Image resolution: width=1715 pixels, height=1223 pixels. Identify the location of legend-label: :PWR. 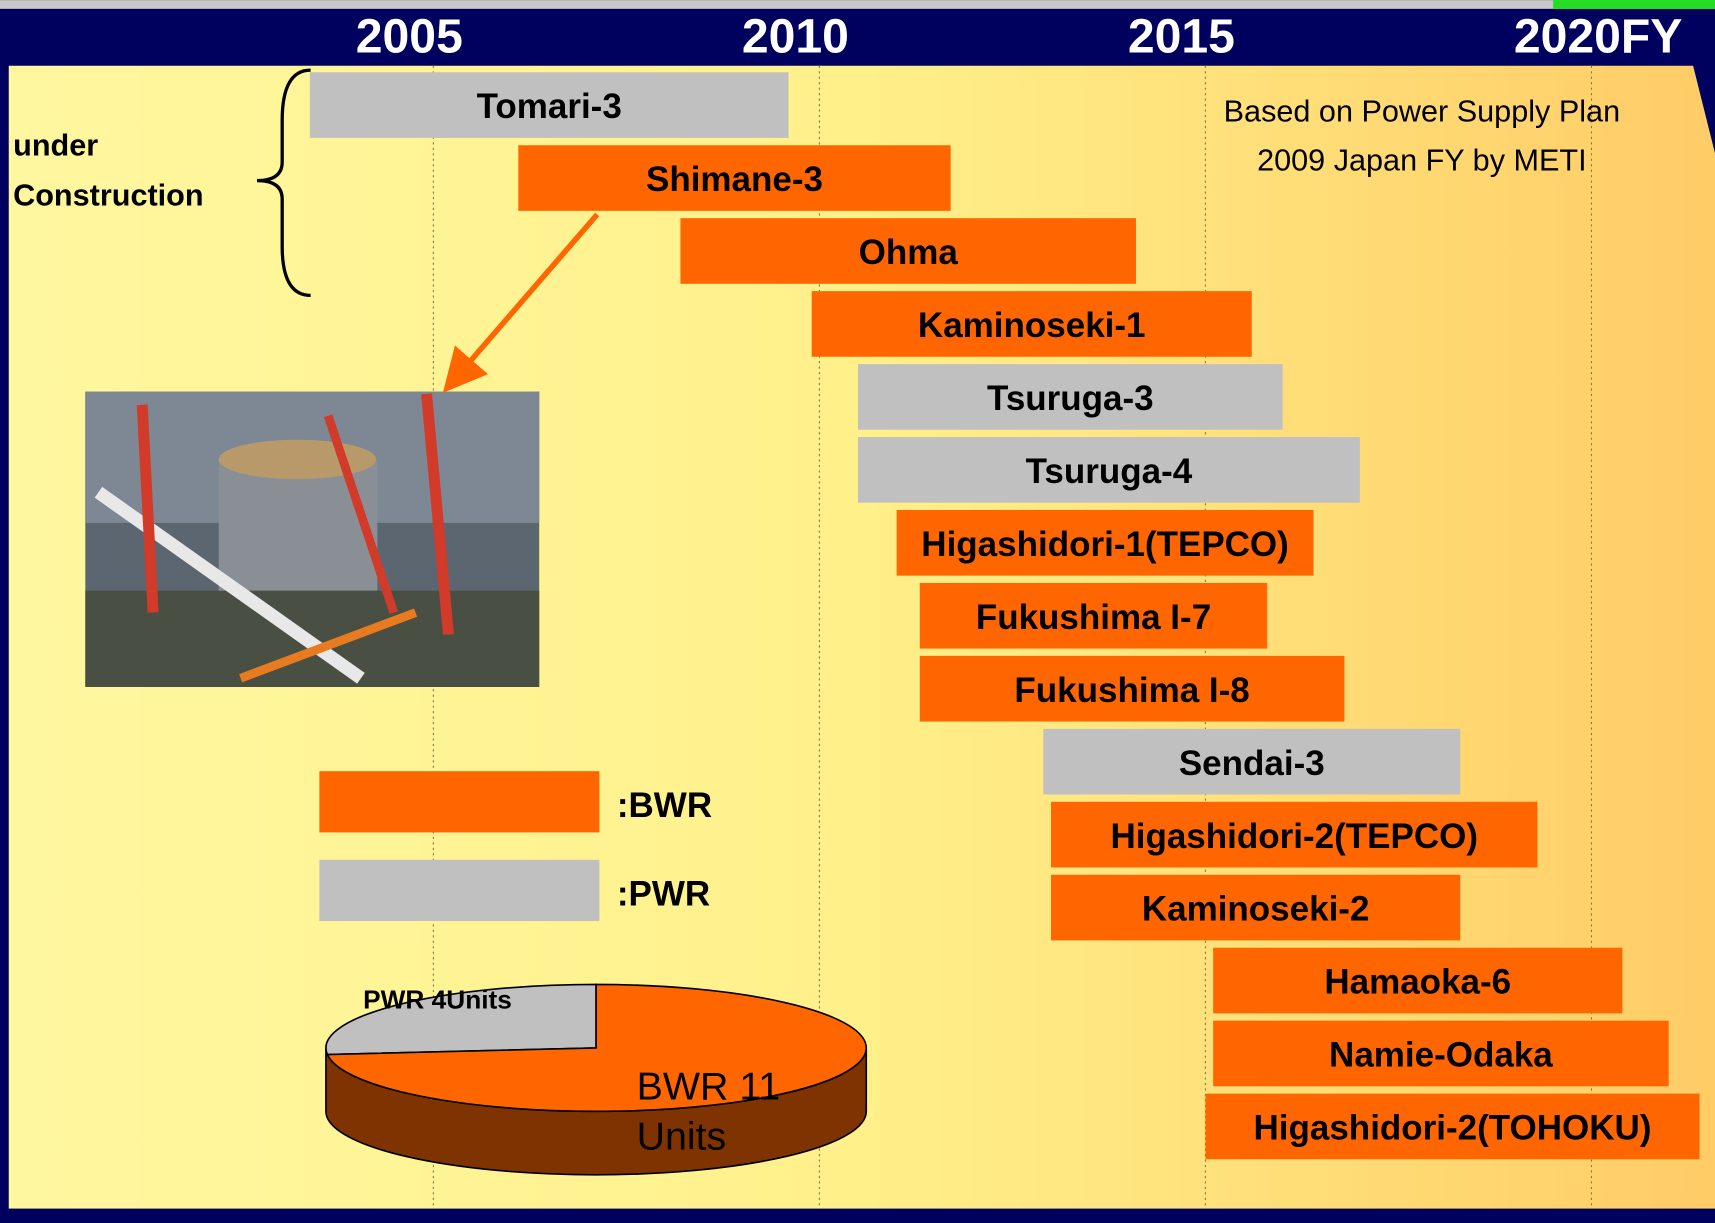
(663, 894).